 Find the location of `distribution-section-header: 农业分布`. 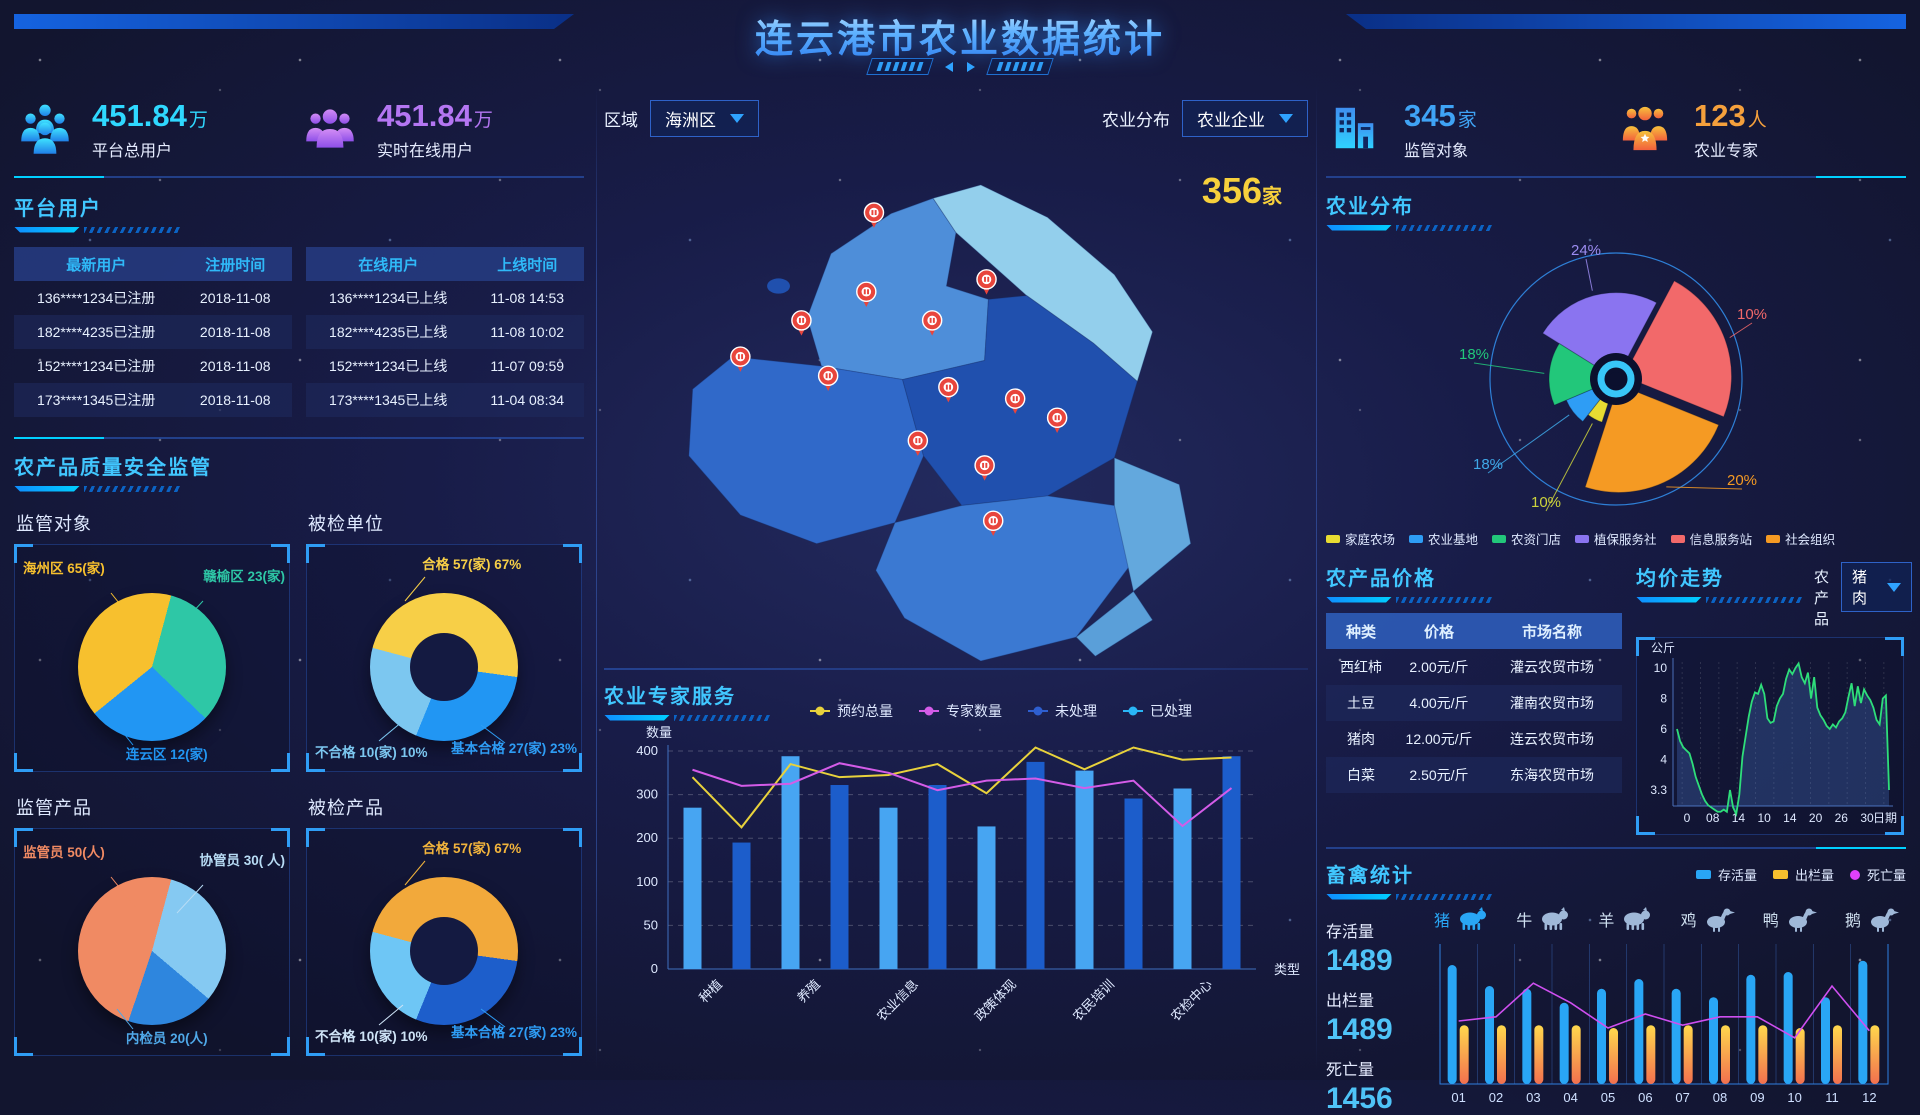

distribution-section-header: 农业分布 is located at coordinates (1616, 210).